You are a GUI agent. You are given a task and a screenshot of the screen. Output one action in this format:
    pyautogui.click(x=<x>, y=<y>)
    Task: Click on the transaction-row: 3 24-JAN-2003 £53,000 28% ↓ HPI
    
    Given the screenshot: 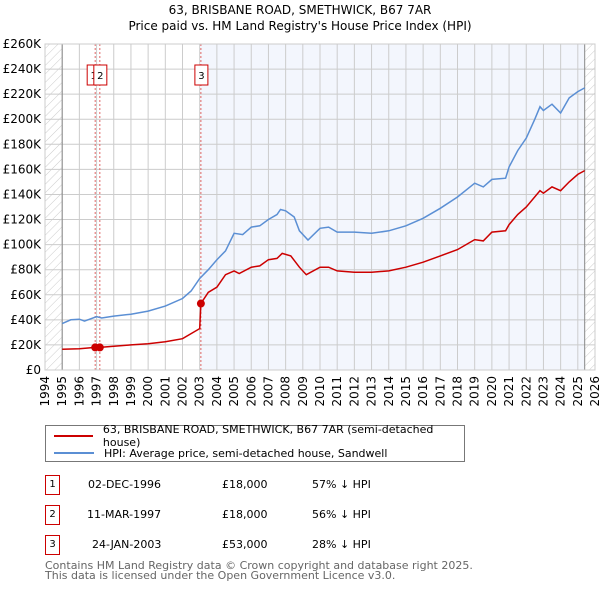 What is the action you would take?
    pyautogui.click(x=255, y=545)
    